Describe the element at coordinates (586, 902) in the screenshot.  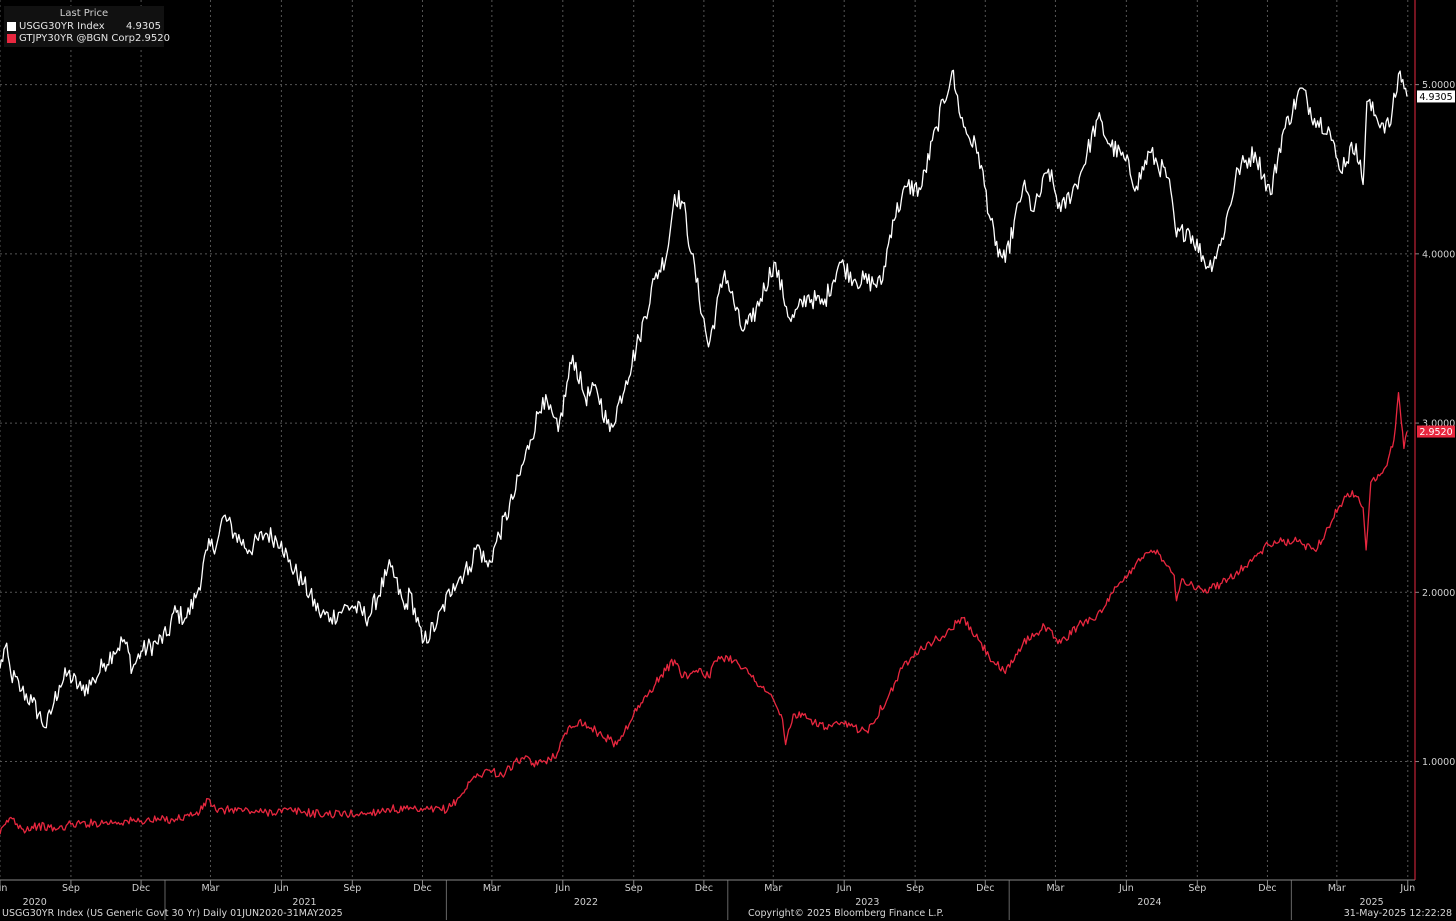
I see `x-year-label: 2022` at that location.